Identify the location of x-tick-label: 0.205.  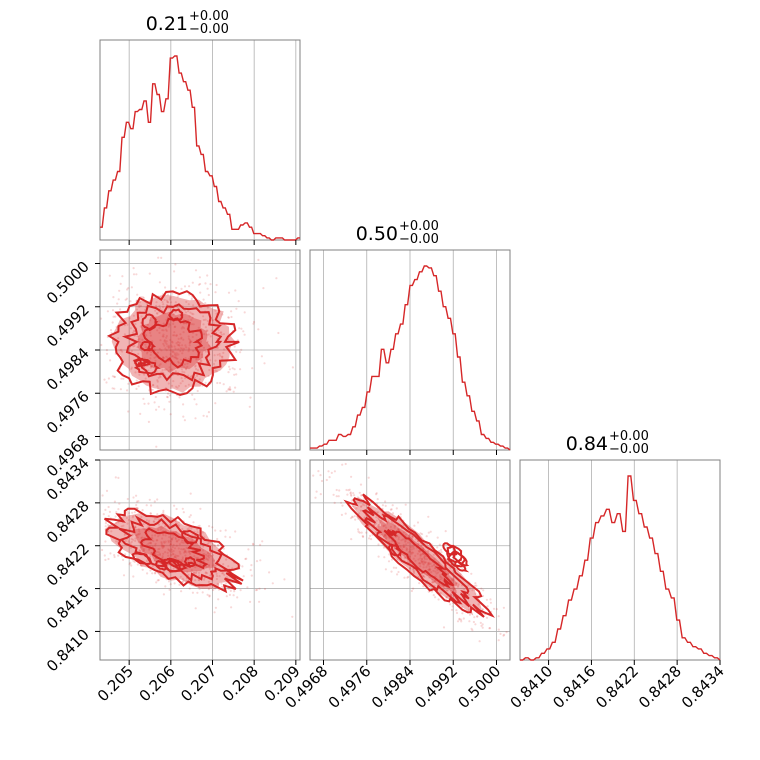
(115, 683).